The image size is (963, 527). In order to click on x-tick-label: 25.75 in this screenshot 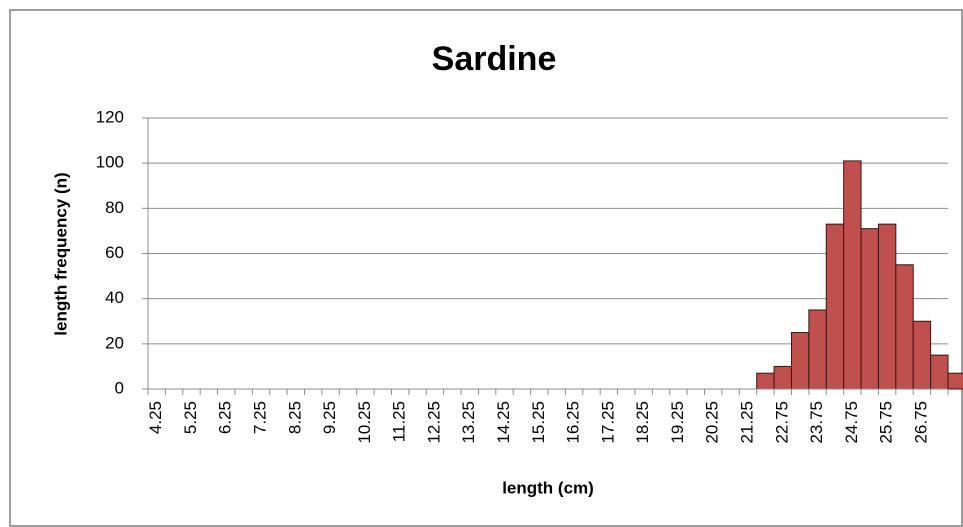, I will do `click(886, 422)`.